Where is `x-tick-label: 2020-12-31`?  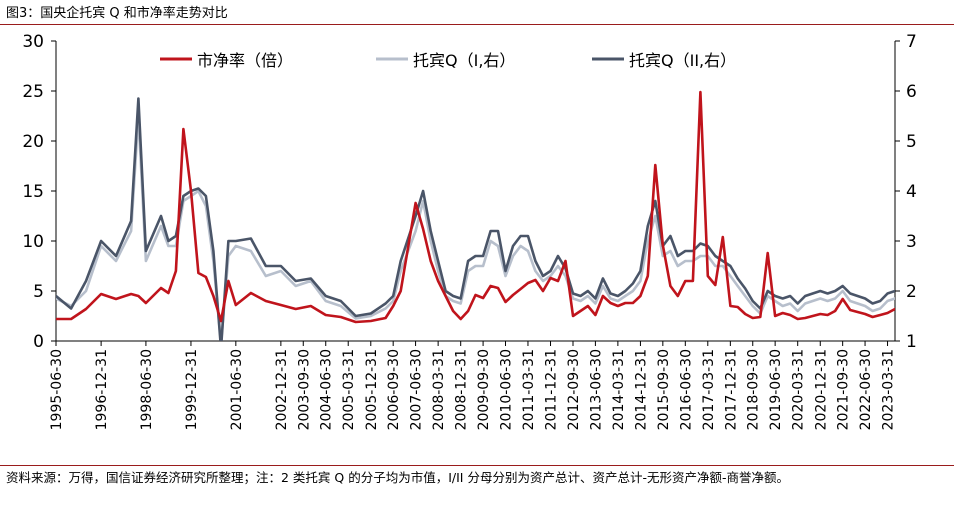 x-tick-label: 2020-12-31 is located at coordinates (821, 389).